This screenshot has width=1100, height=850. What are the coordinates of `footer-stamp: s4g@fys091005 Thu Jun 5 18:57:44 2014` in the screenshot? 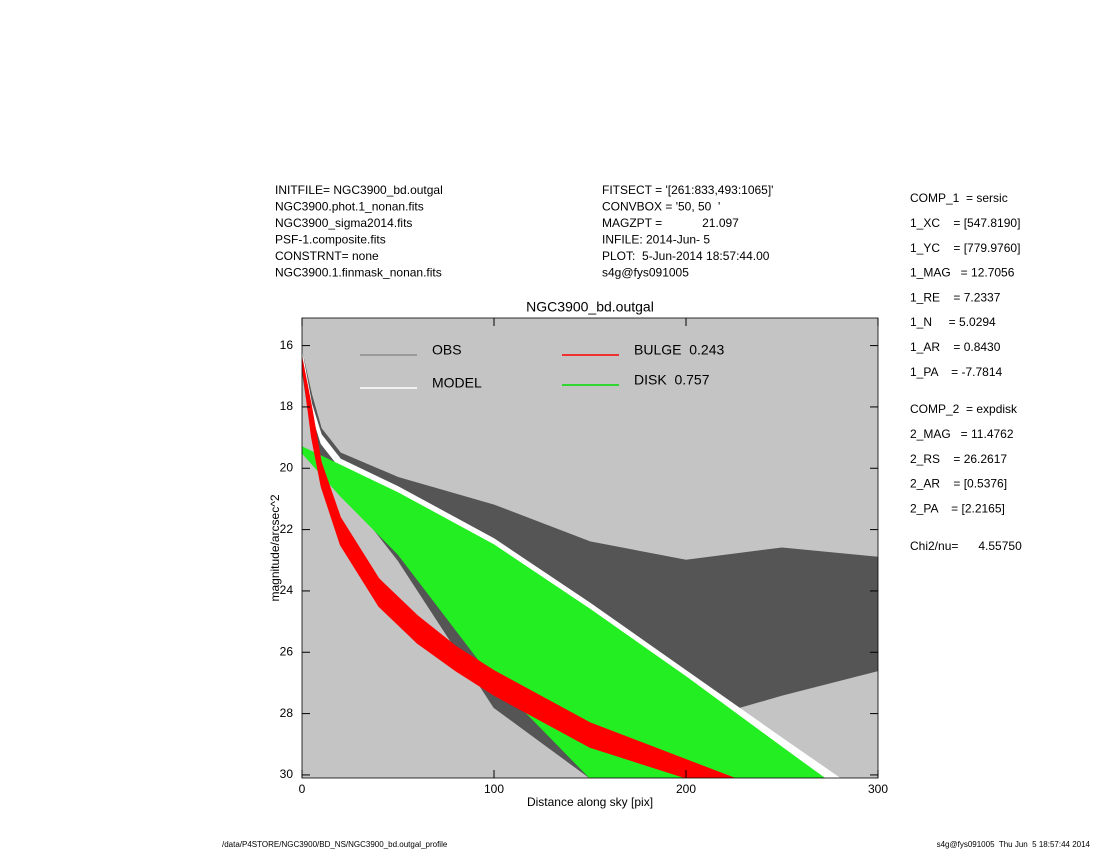 It's located at (1014, 844).